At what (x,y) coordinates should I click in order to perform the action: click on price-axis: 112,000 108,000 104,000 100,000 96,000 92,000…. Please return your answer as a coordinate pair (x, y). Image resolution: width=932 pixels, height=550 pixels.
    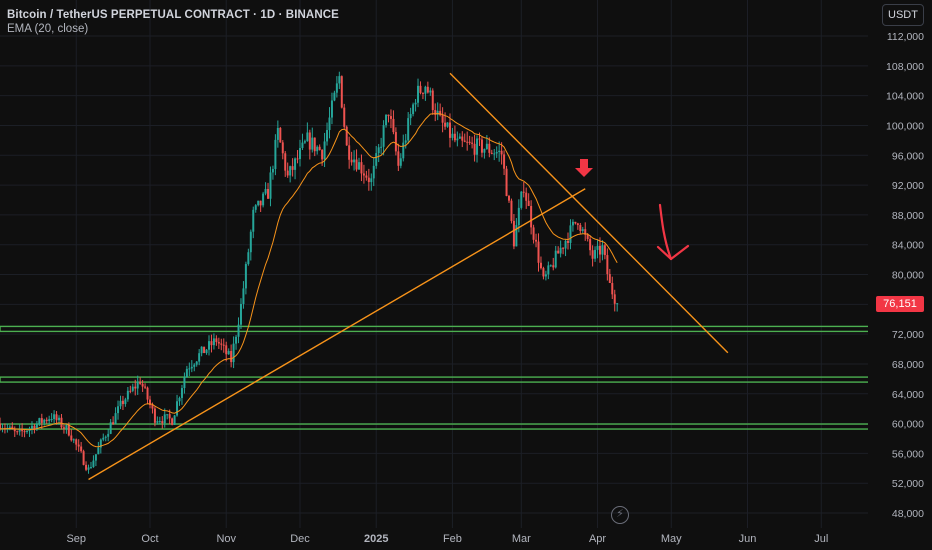
    Looking at the image, I should click on (900, 275).